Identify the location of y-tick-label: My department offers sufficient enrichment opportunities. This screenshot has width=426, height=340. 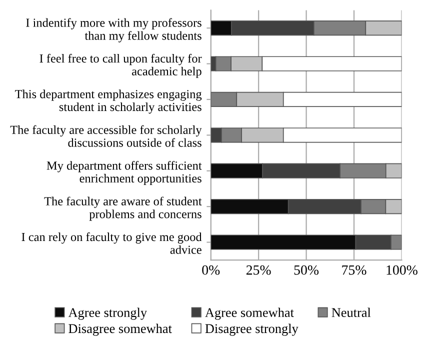
(124, 173).